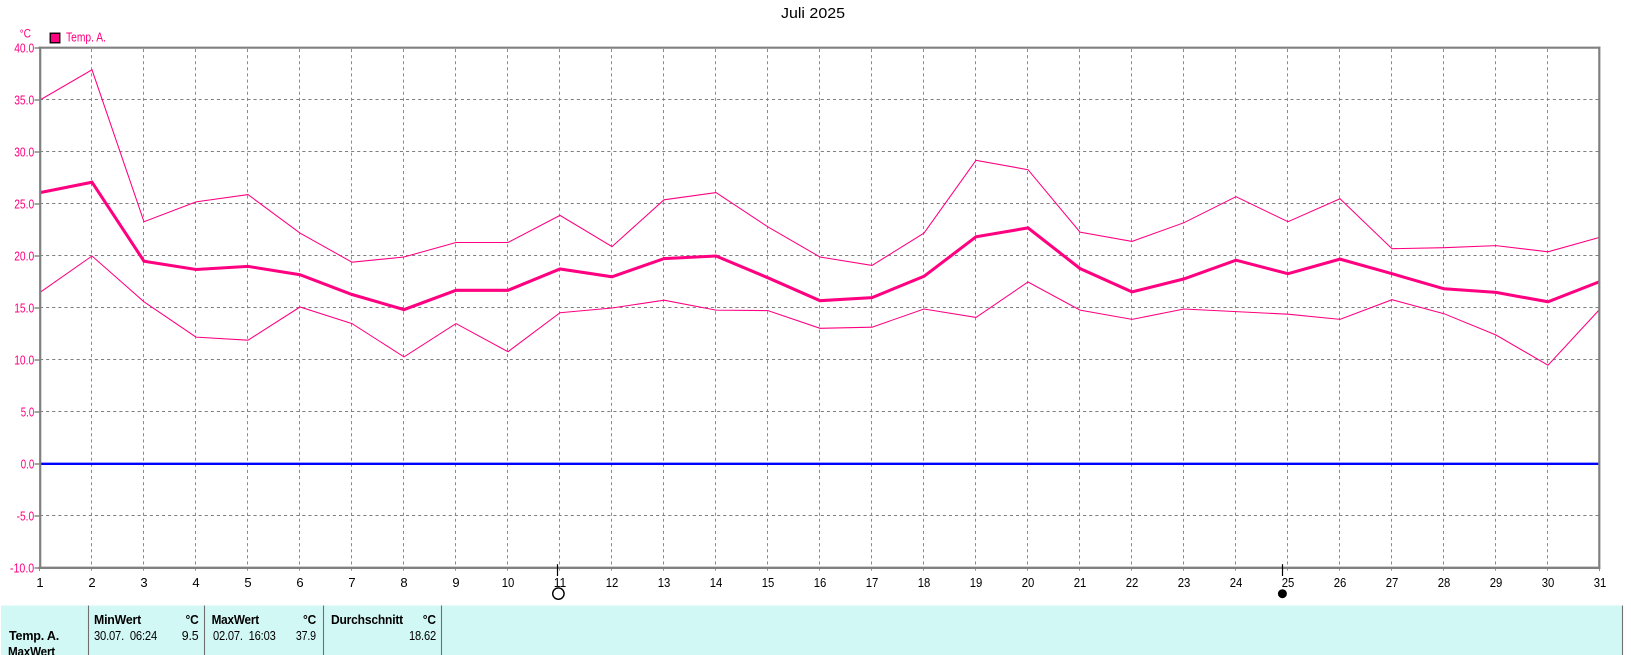  What do you see at coordinates (1600, 582) in the screenshot?
I see `svg-text: 31` at bounding box center [1600, 582].